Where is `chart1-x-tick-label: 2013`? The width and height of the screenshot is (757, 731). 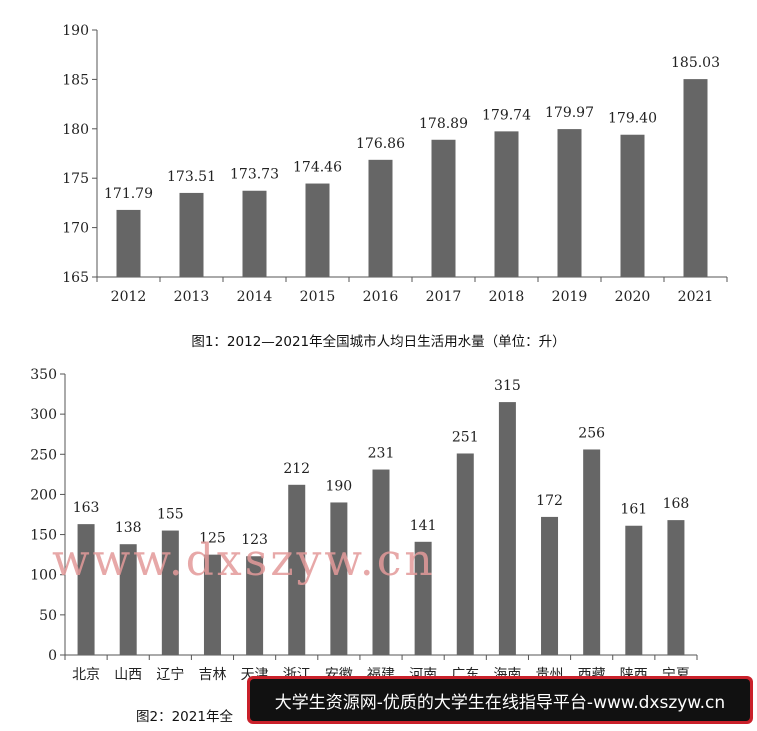 chart1-x-tick-label: 2013 is located at coordinates (192, 297).